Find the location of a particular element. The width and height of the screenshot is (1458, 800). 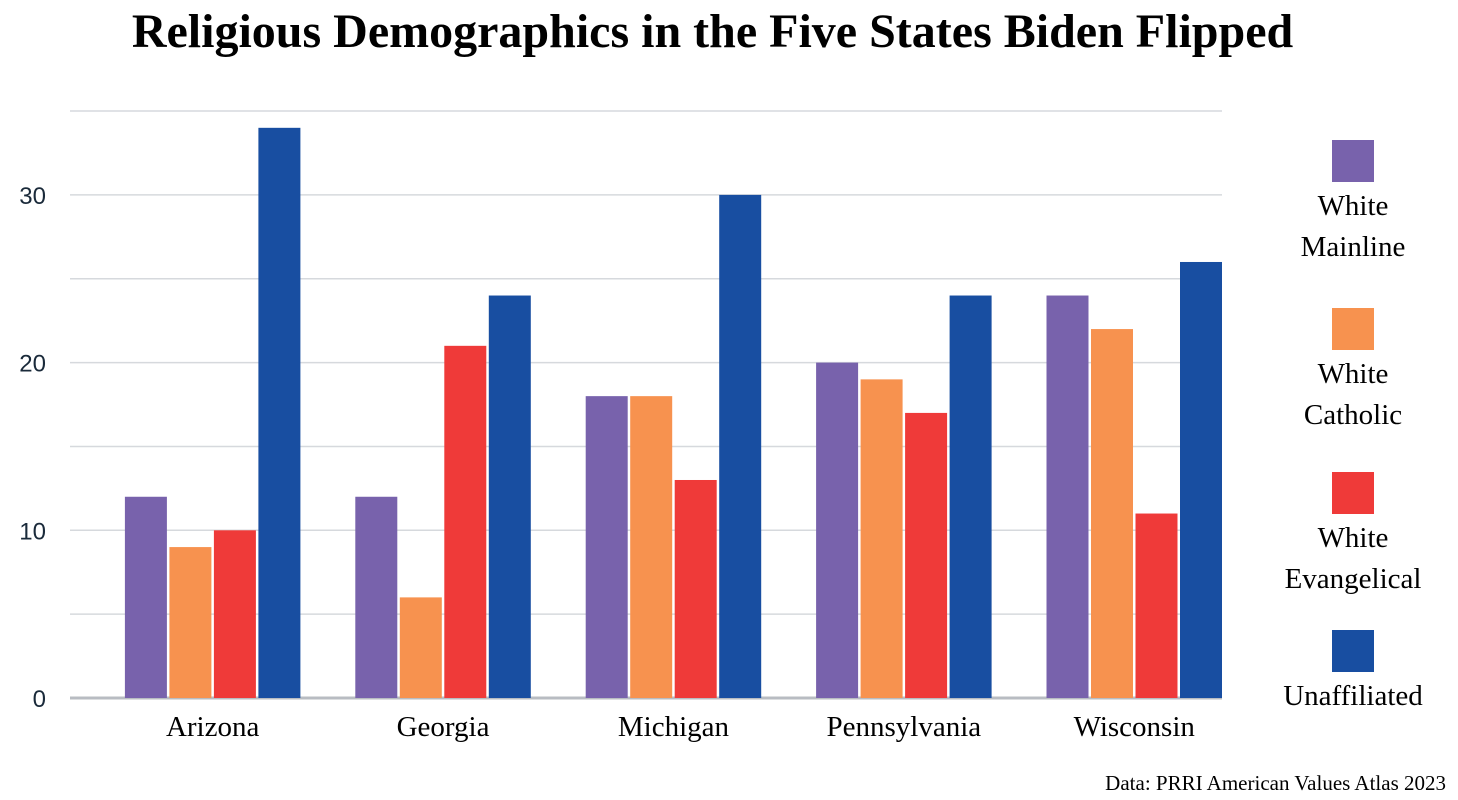

legend-item-white-mainline: White Mainline is located at coordinates (1353, 204).